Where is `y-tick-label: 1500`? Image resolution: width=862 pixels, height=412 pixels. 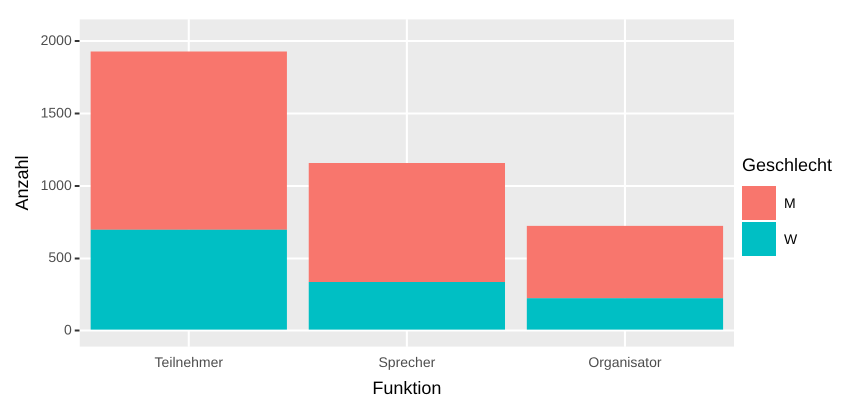 y-tick-label: 1500 is located at coordinates (56, 112).